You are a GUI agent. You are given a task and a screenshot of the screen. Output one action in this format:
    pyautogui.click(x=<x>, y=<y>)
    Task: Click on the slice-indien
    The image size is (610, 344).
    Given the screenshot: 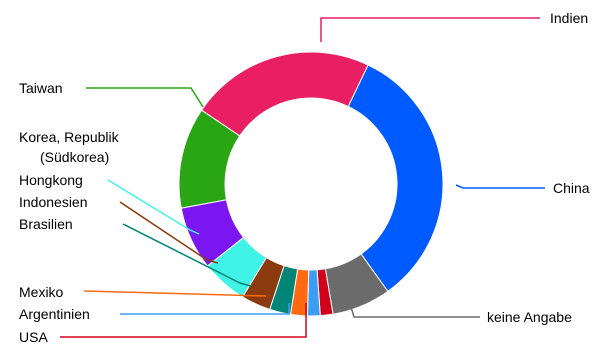 What is the action you would take?
    pyautogui.click(x=284, y=94)
    